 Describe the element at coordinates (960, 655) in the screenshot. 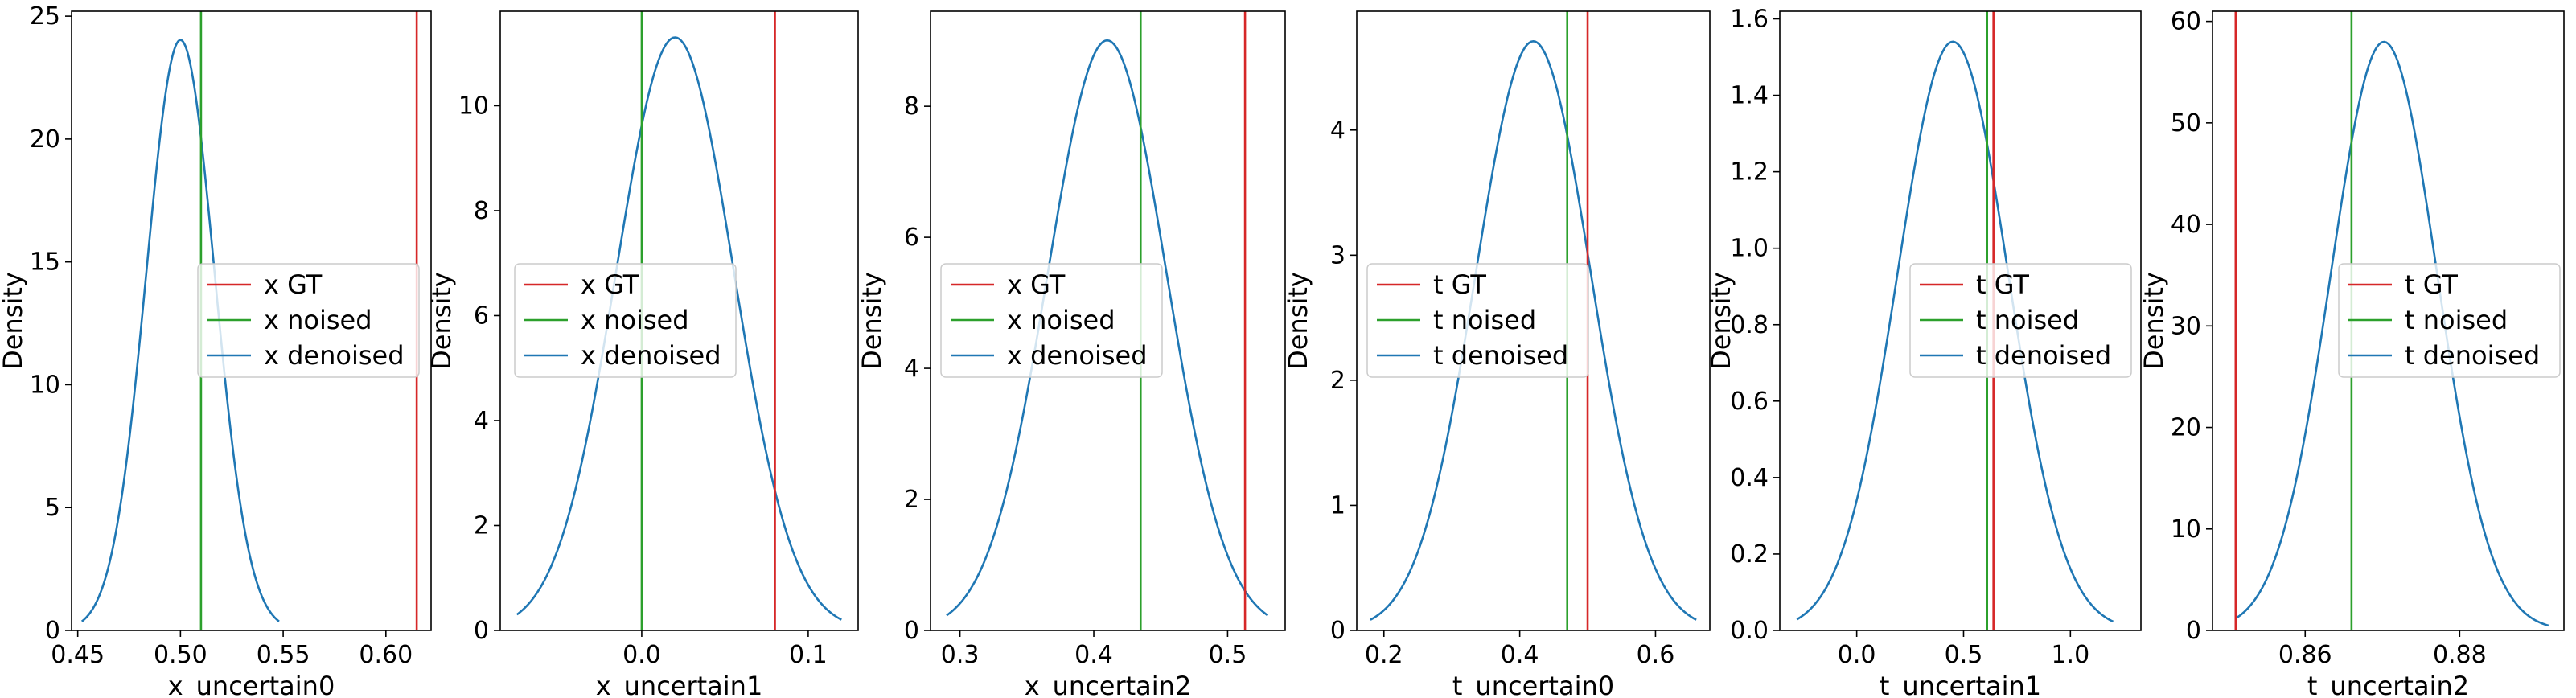

I see `x-tick-label: 0.3` at that location.